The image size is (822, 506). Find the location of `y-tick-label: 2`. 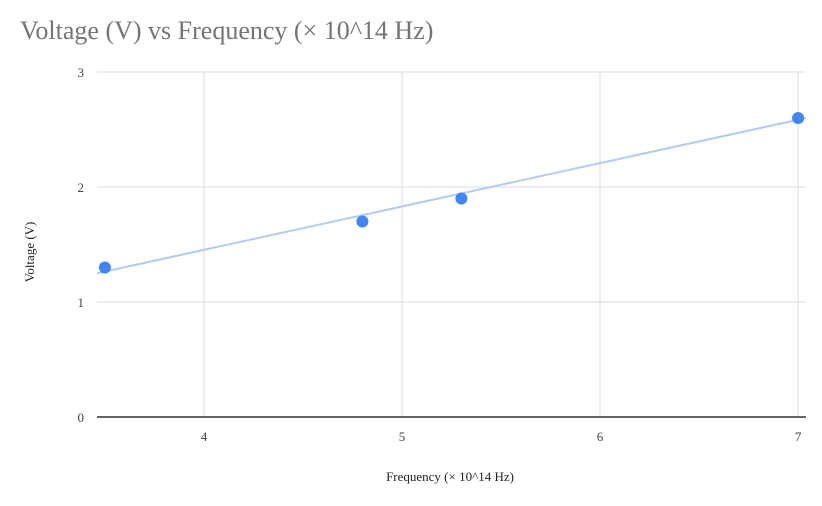

y-tick-label: 2 is located at coordinates (81, 187).